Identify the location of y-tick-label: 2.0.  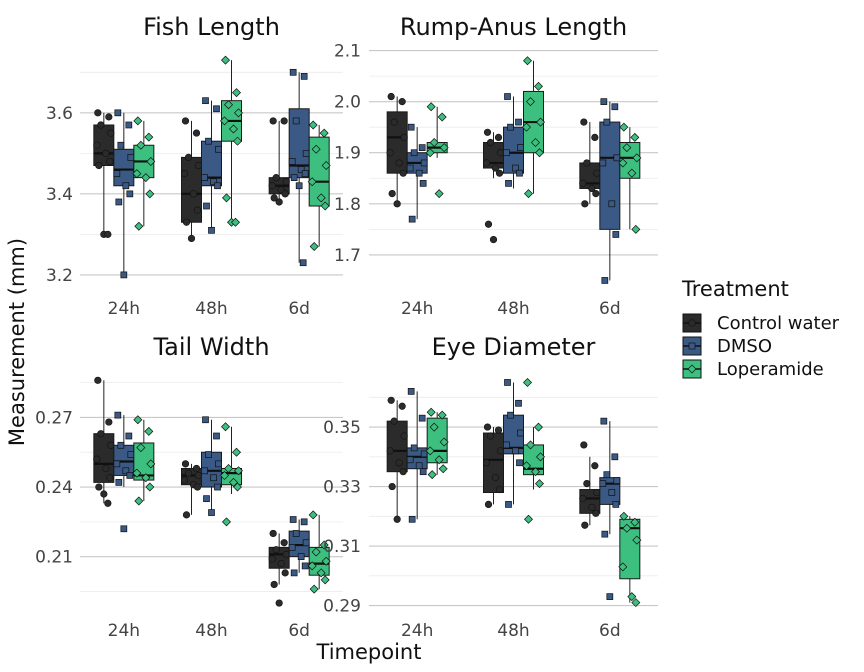
(347, 103).